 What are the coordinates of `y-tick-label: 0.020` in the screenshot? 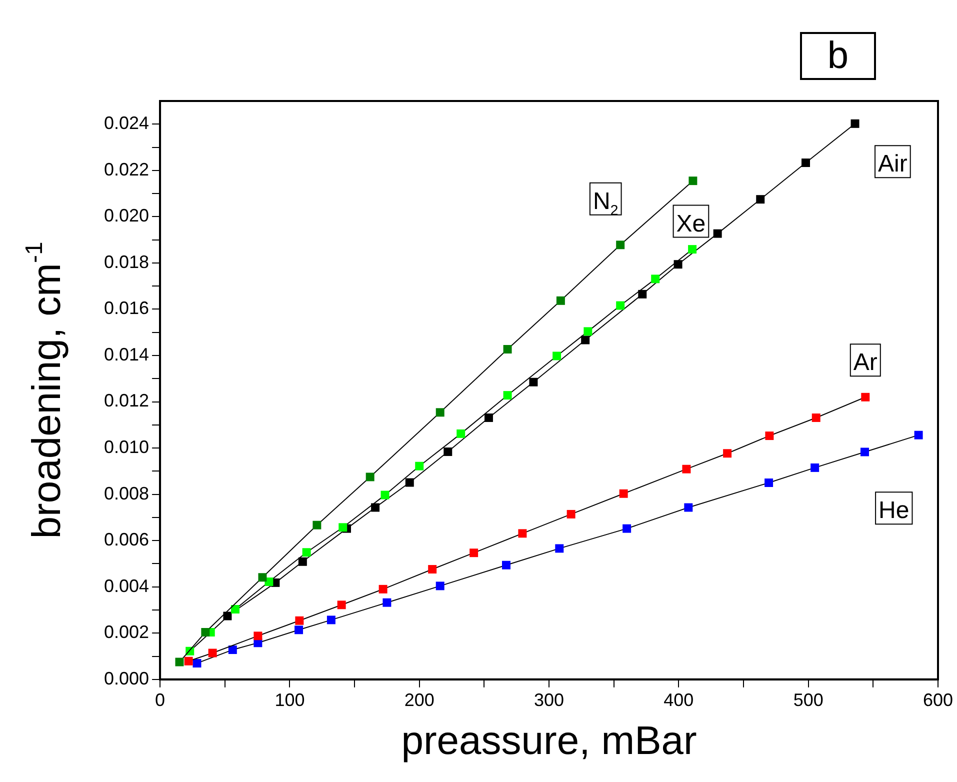 It's located at (127, 216).